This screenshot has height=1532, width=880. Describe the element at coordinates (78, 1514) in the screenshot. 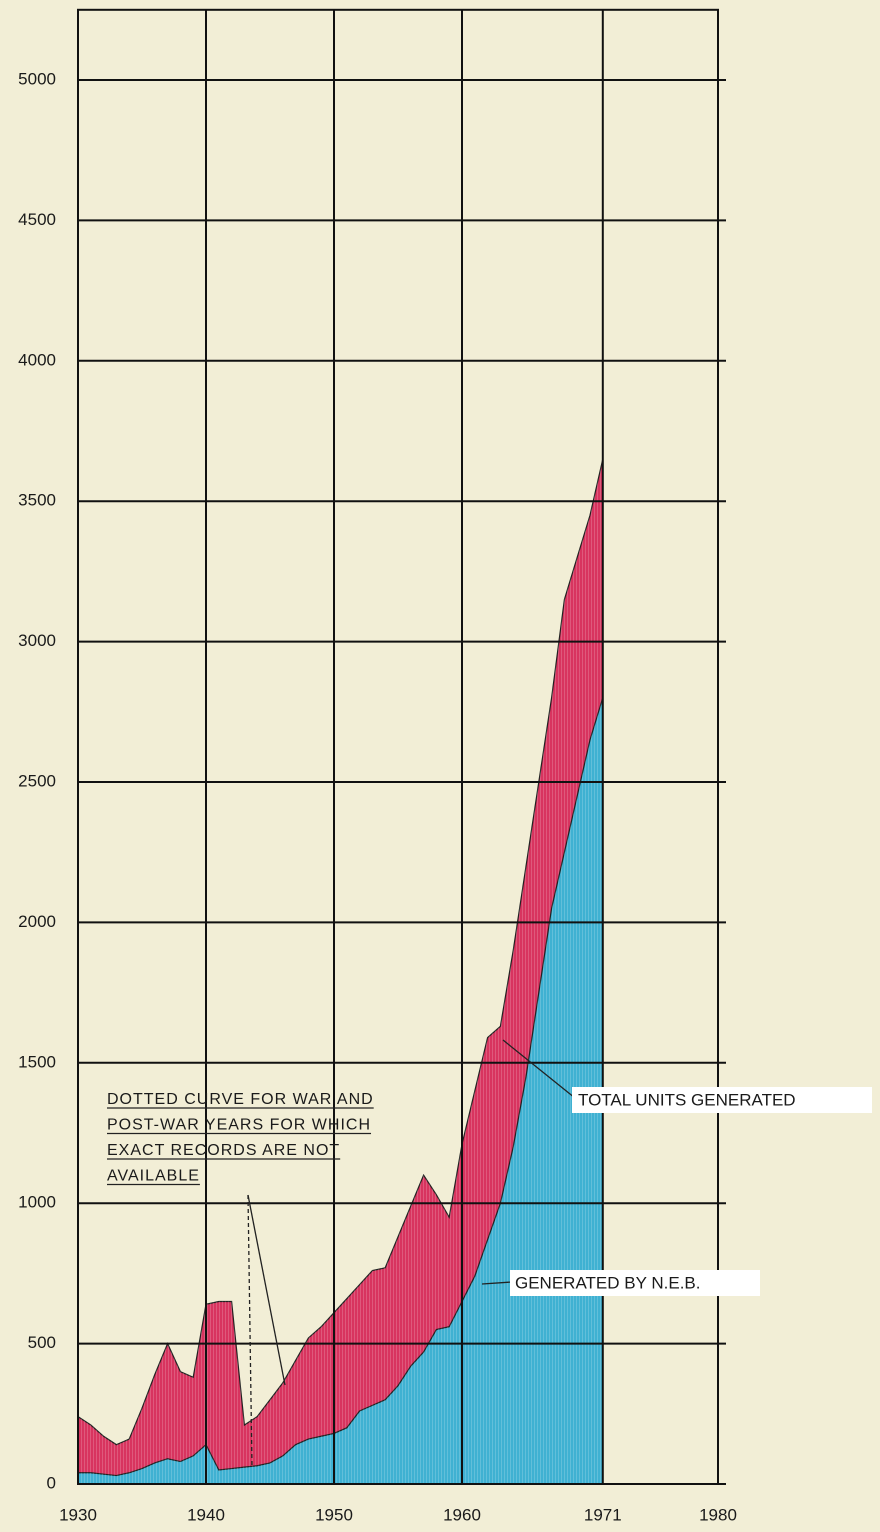

I see `x-tick-label: 1930` at that location.